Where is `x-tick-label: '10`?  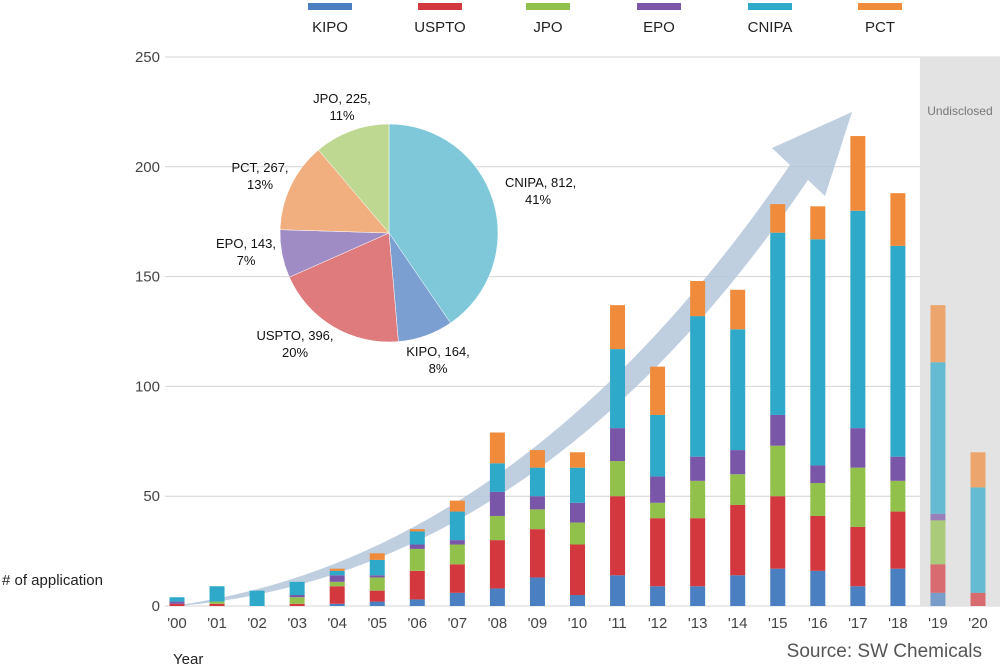
x-tick-label: '10 is located at coordinates (578, 623).